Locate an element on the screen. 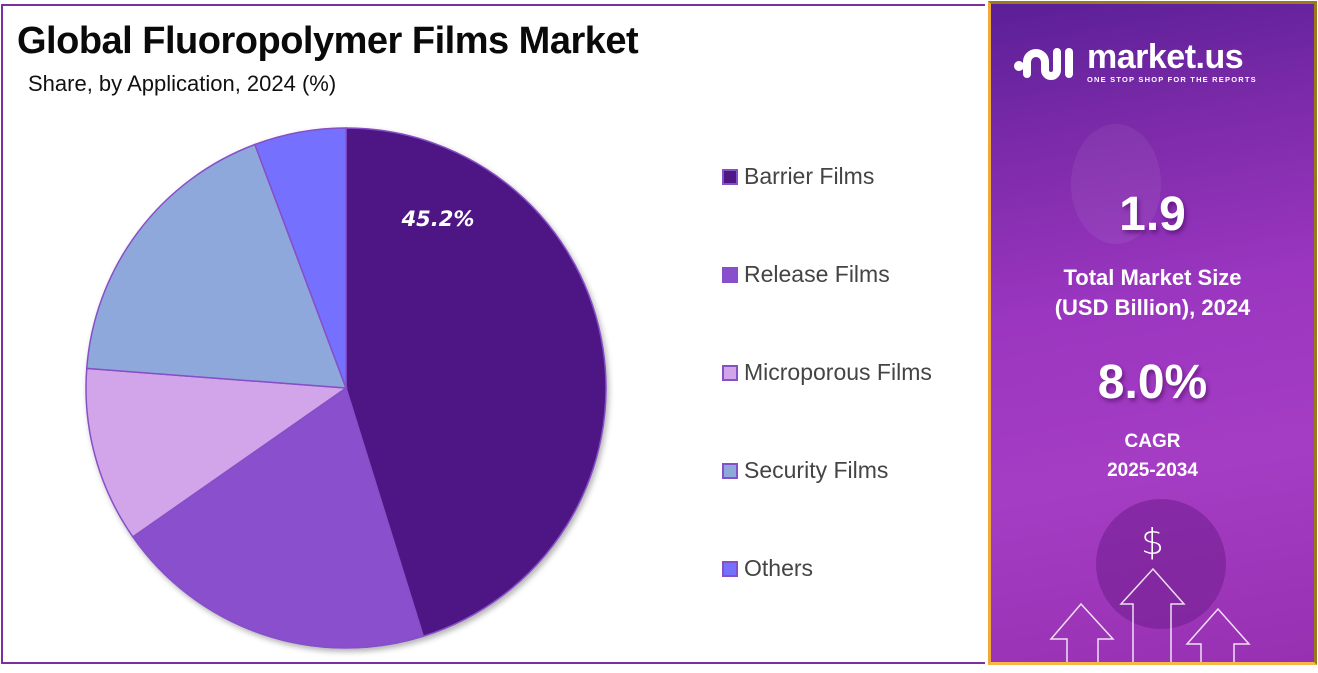  legend-item-security-films: Security Films is located at coordinates (805, 470).